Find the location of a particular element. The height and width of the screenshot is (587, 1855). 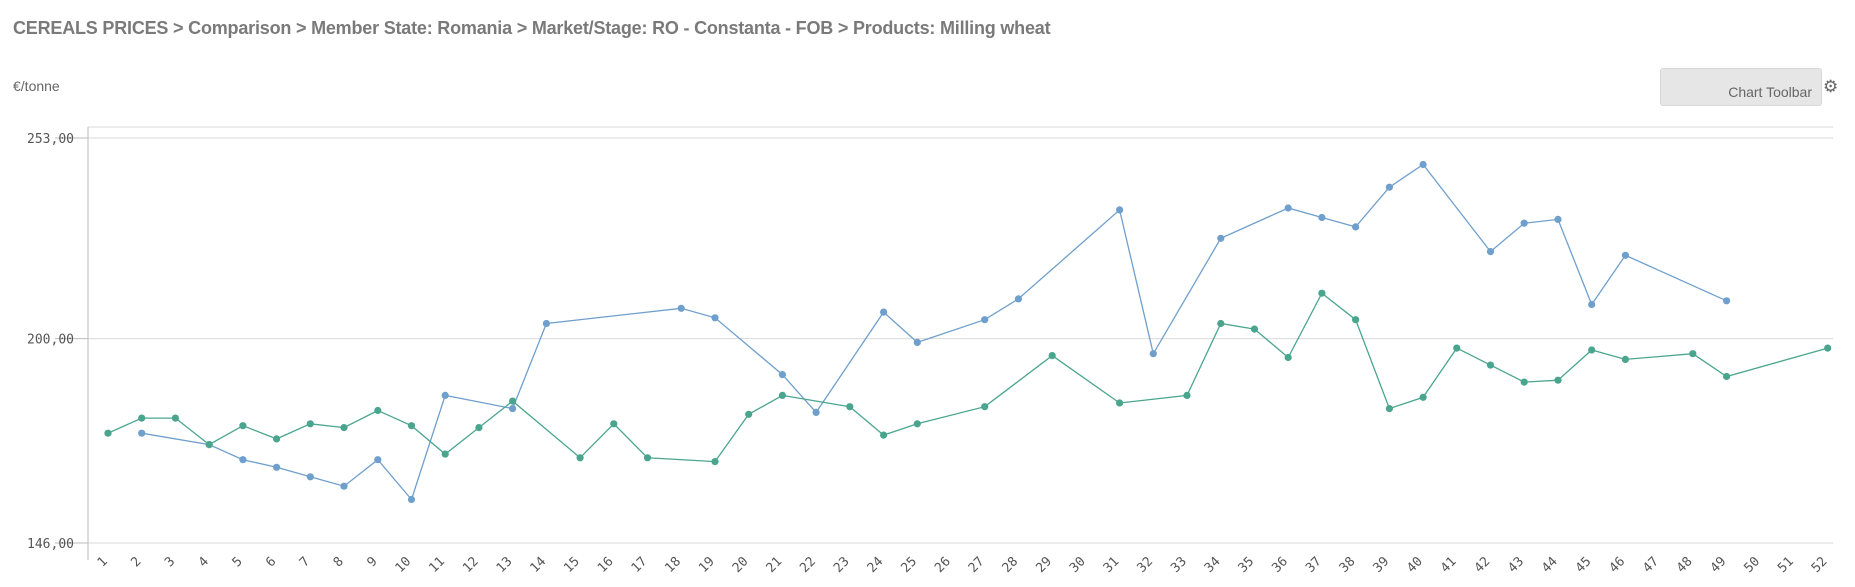

x-tick-label: 7 is located at coordinates (305, 562).